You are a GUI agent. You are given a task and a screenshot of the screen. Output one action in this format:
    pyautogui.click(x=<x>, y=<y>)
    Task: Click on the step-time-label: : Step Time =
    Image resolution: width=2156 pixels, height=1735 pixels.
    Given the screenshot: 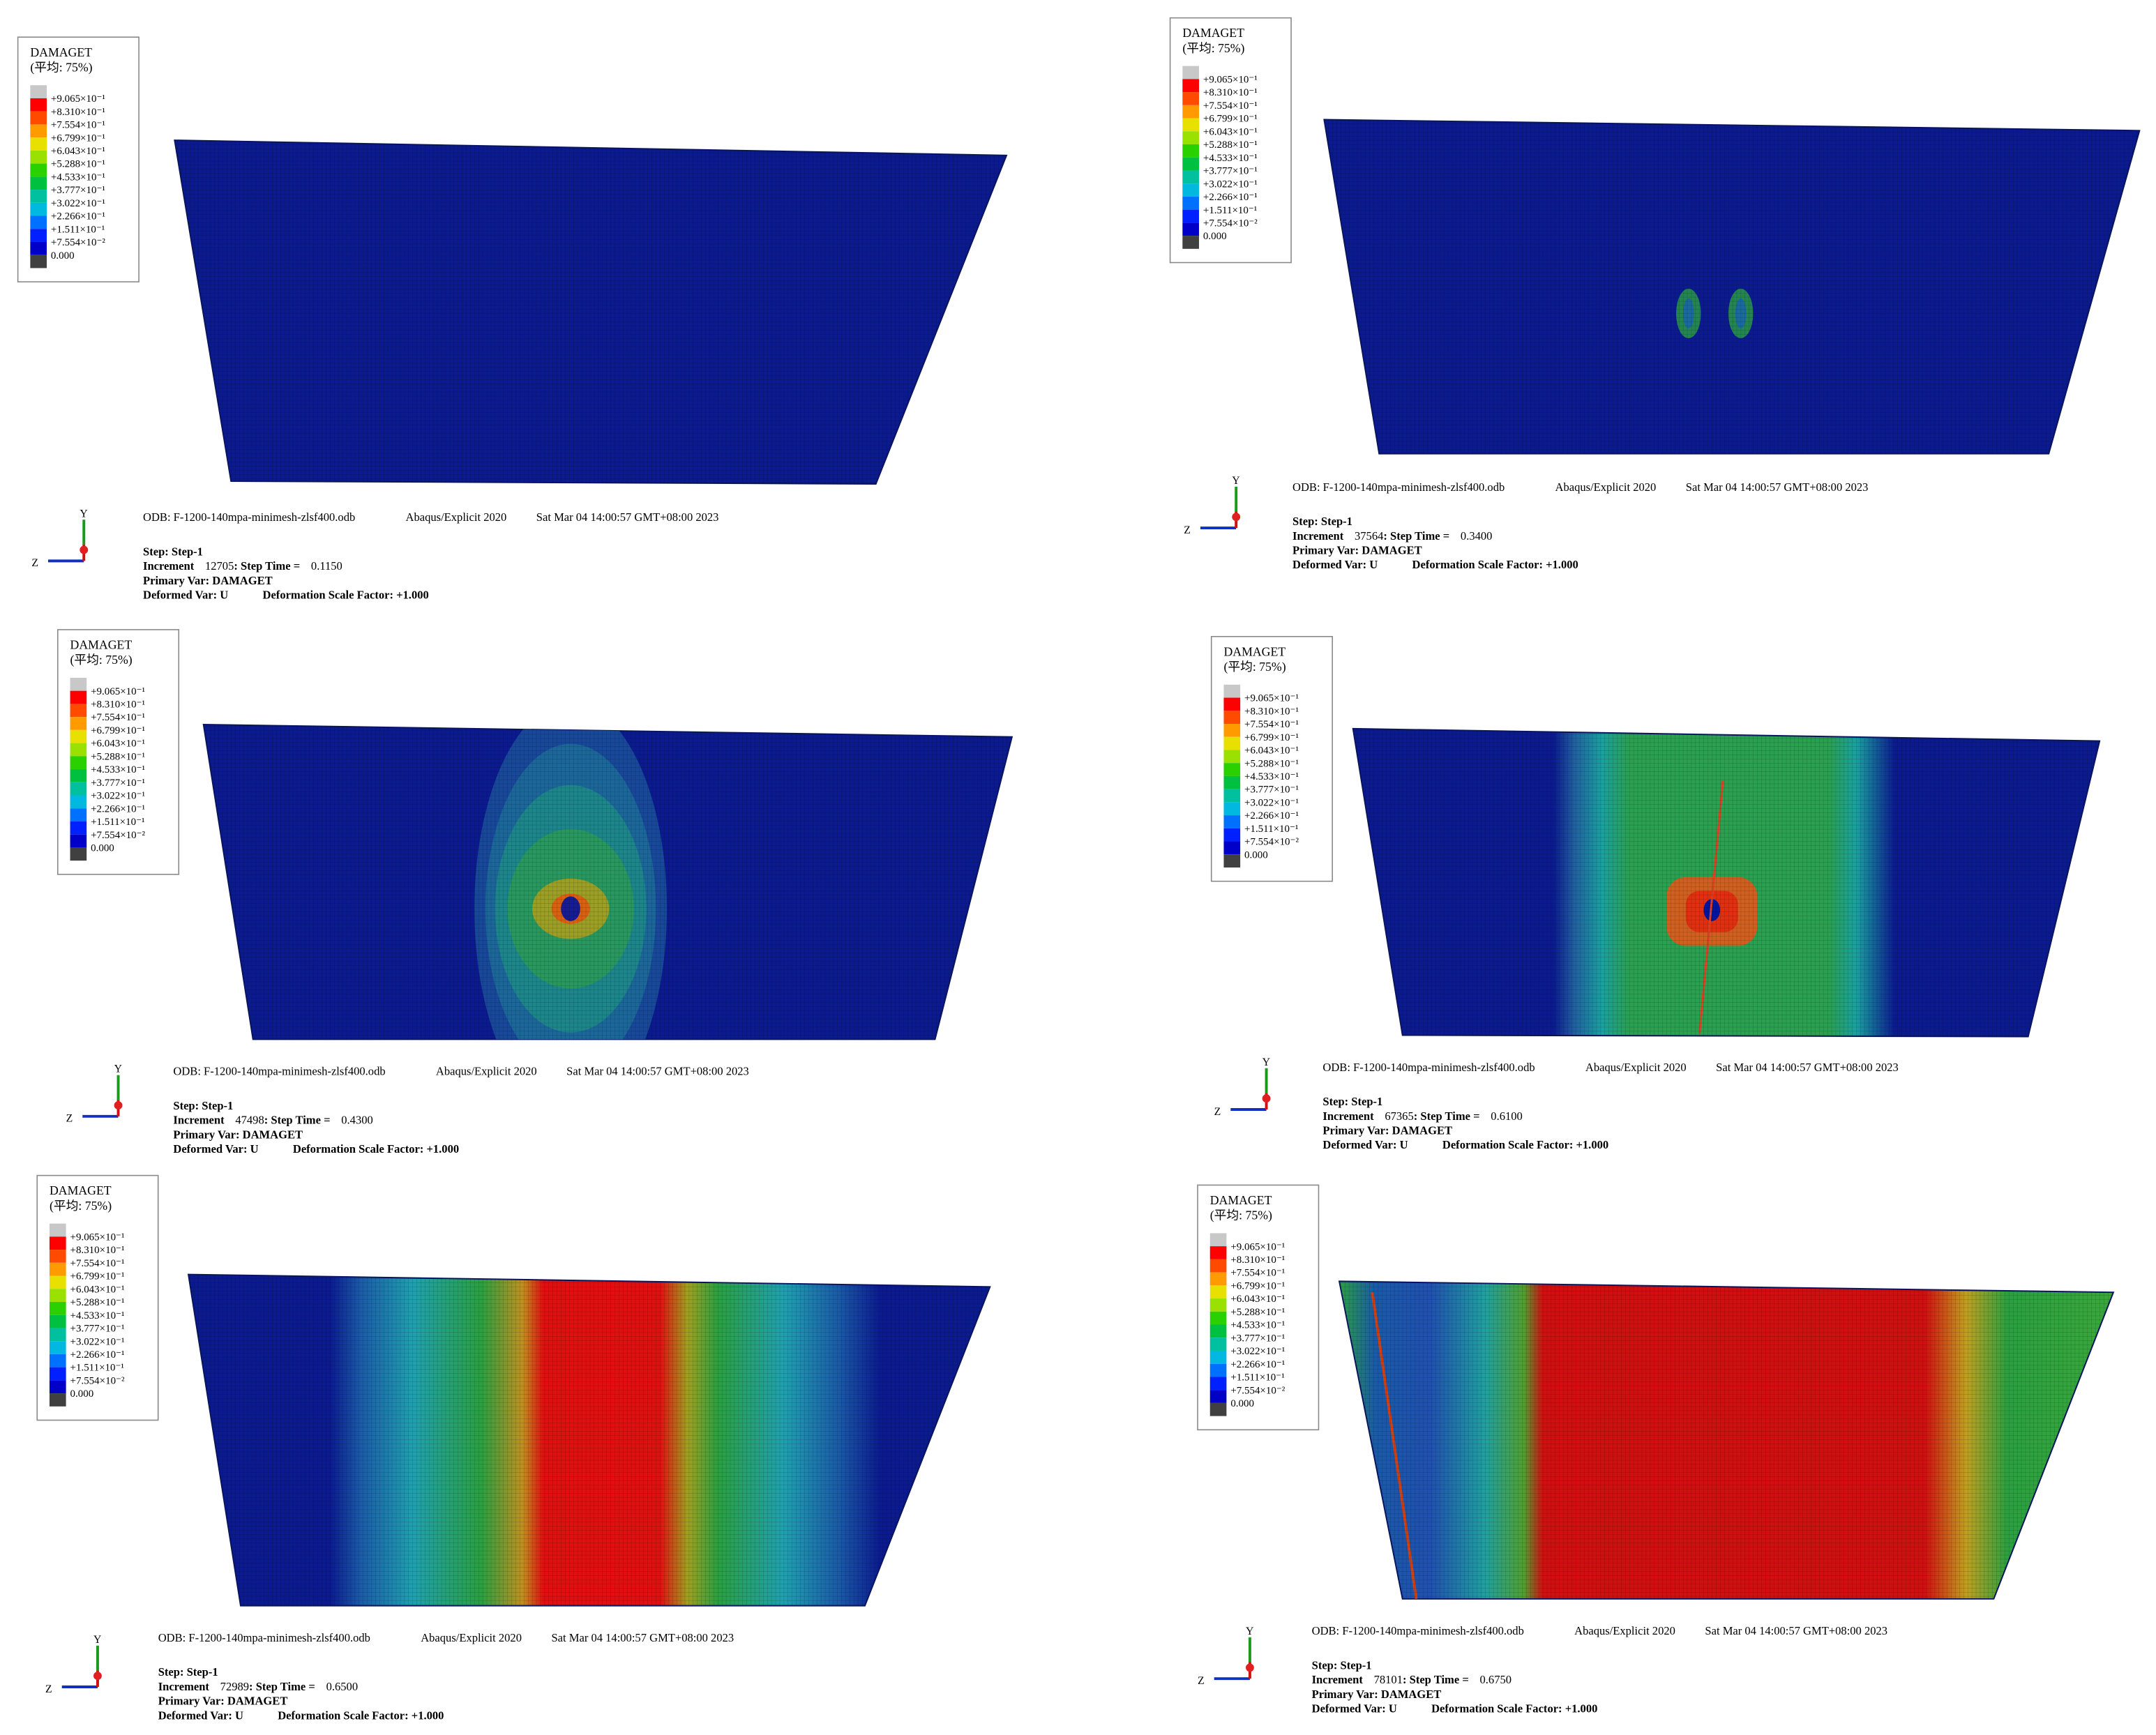 What is the action you would take?
    pyautogui.click(x=267, y=566)
    